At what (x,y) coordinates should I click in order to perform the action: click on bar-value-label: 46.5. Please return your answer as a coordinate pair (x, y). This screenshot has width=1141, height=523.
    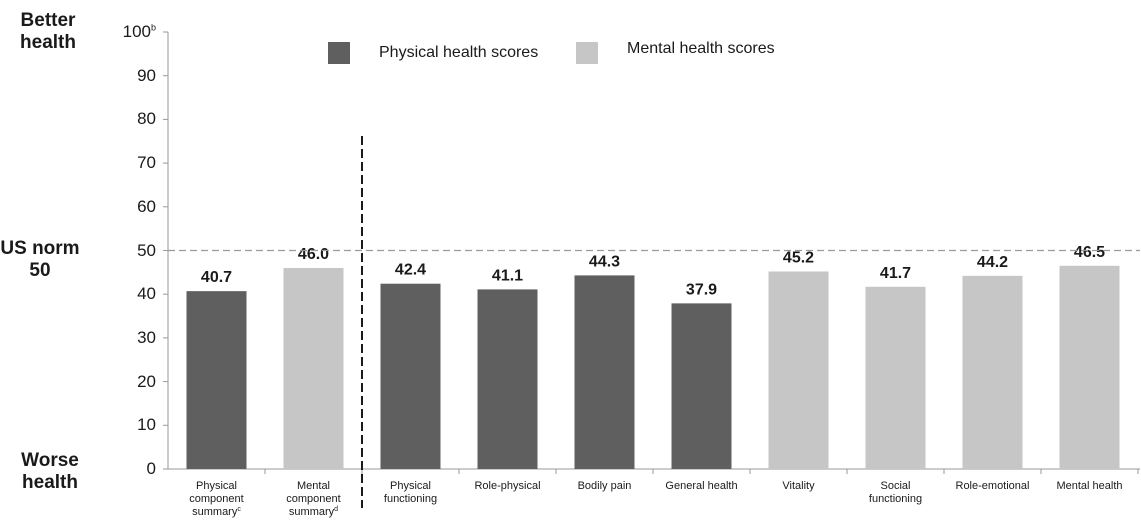
    Looking at the image, I should click on (1089, 252).